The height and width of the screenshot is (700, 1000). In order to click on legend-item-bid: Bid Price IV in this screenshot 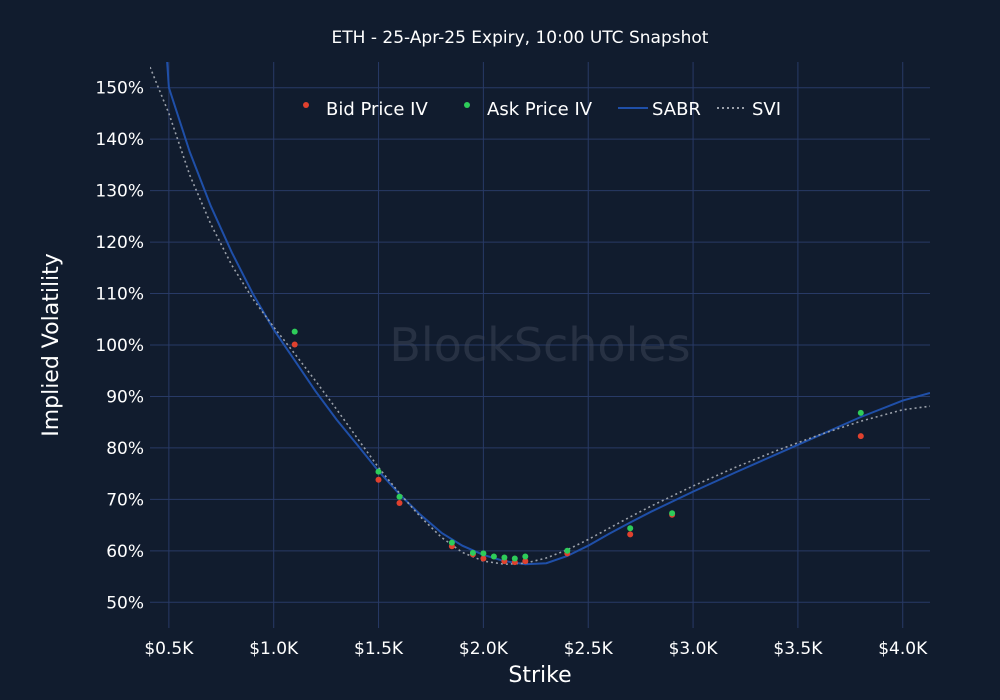, I will do `click(365, 109)`.